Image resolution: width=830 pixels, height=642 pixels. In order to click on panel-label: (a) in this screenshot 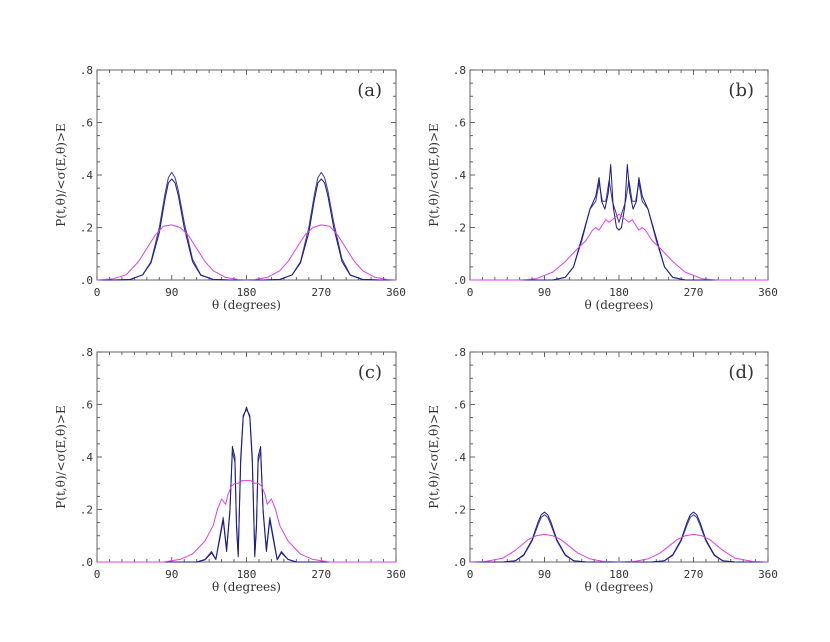, I will do `click(369, 90)`.